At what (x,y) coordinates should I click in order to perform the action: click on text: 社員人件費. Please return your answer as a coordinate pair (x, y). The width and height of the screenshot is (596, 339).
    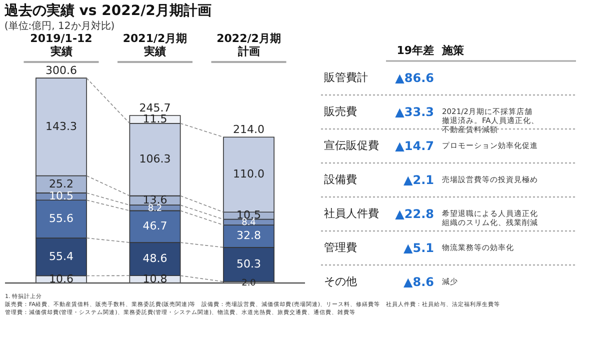
    Looking at the image, I should click on (351, 213).